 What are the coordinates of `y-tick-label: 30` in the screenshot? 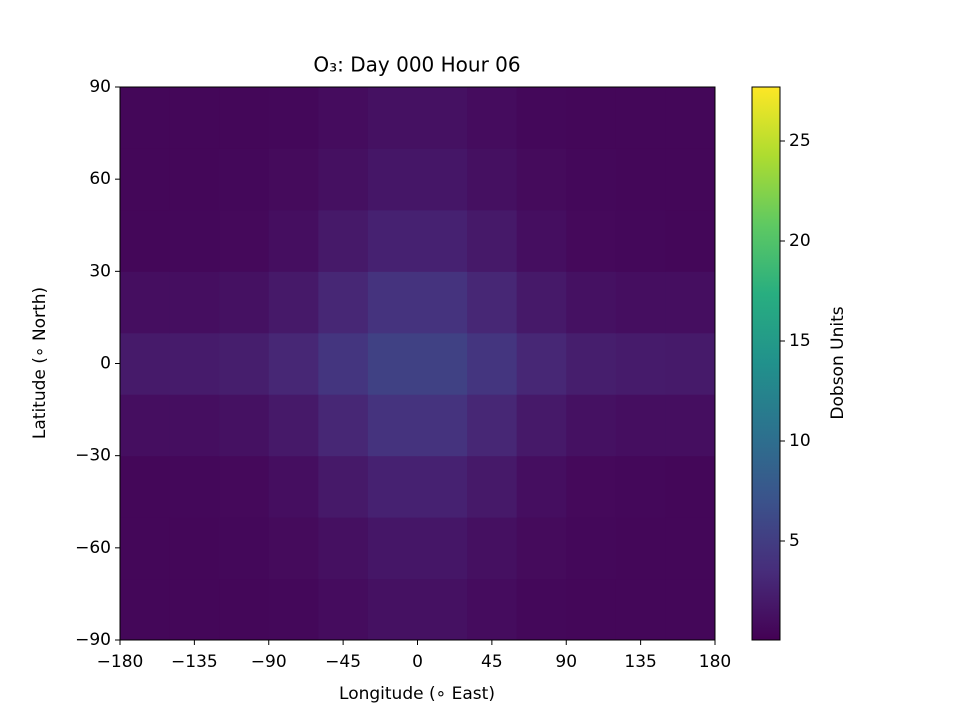 It's located at (100, 271).